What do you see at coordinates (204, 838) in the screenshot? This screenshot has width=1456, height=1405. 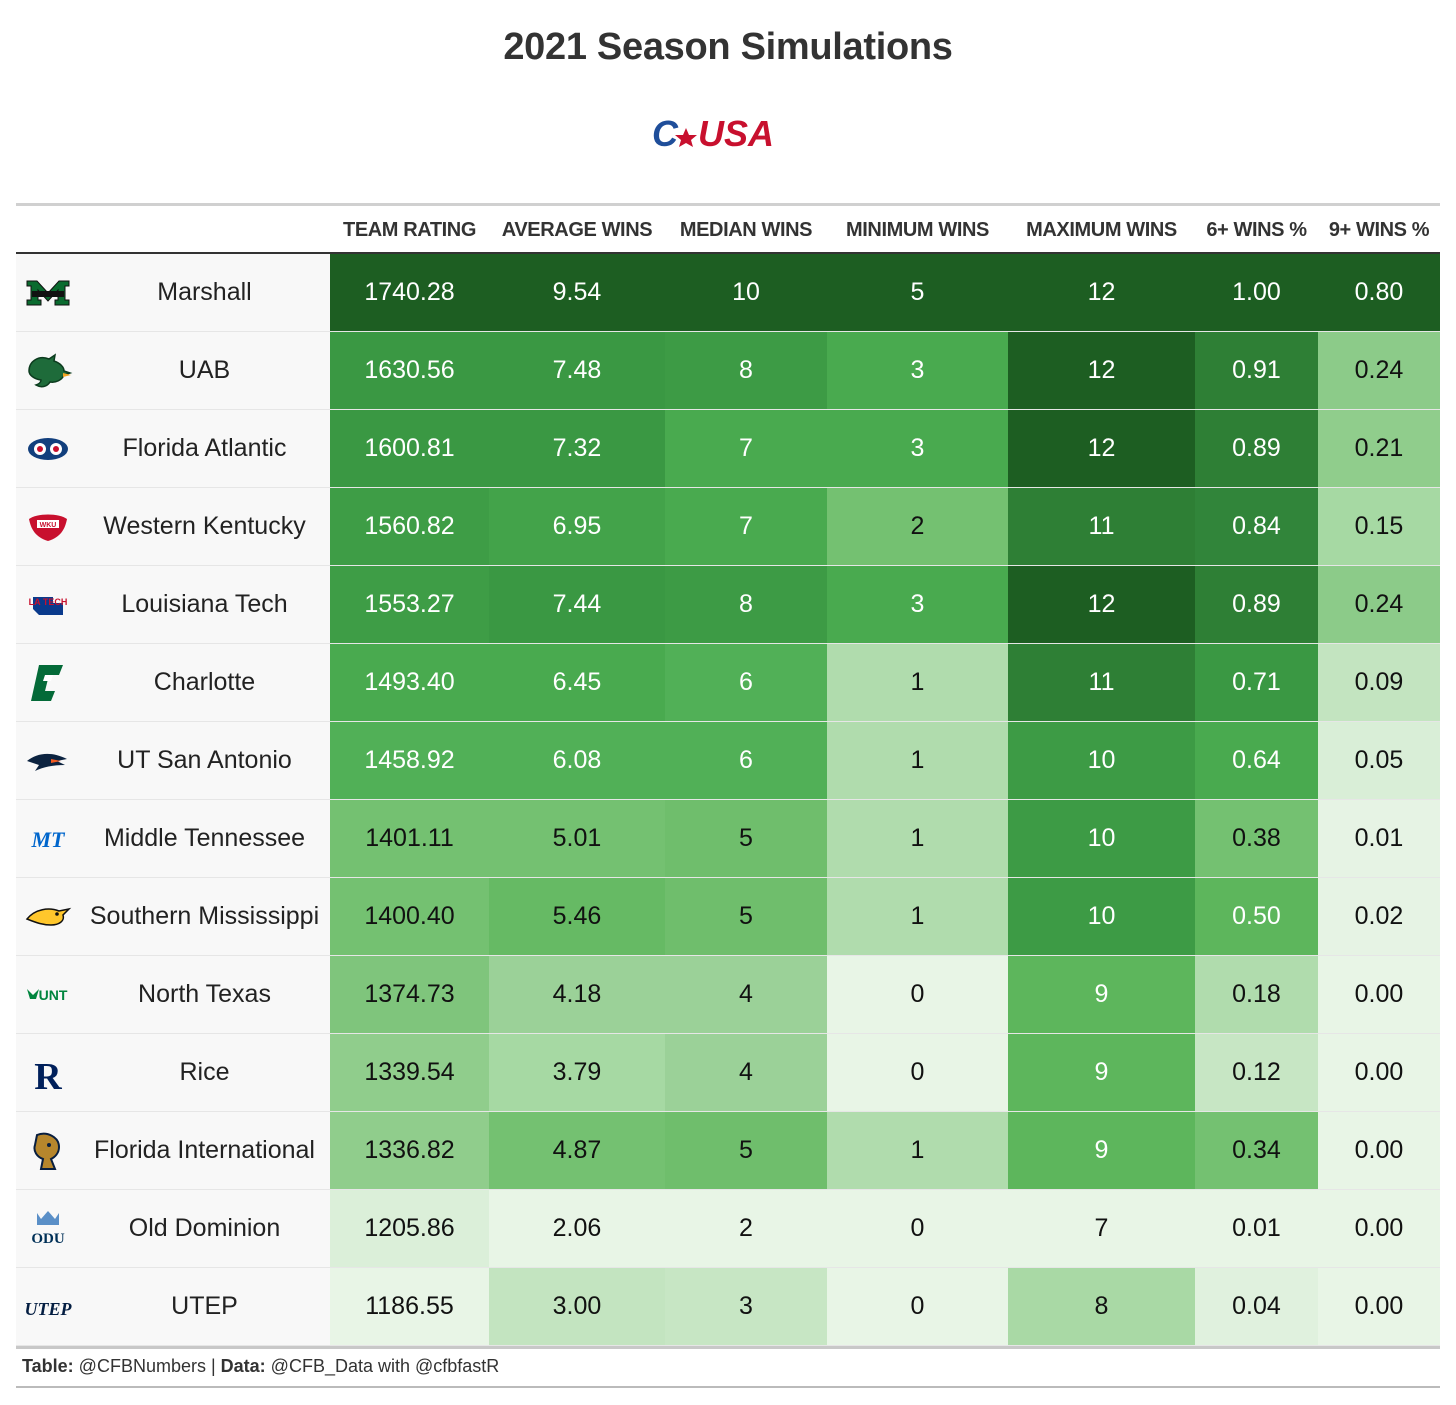 I see `team-name: Middle Tennessee` at bounding box center [204, 838].